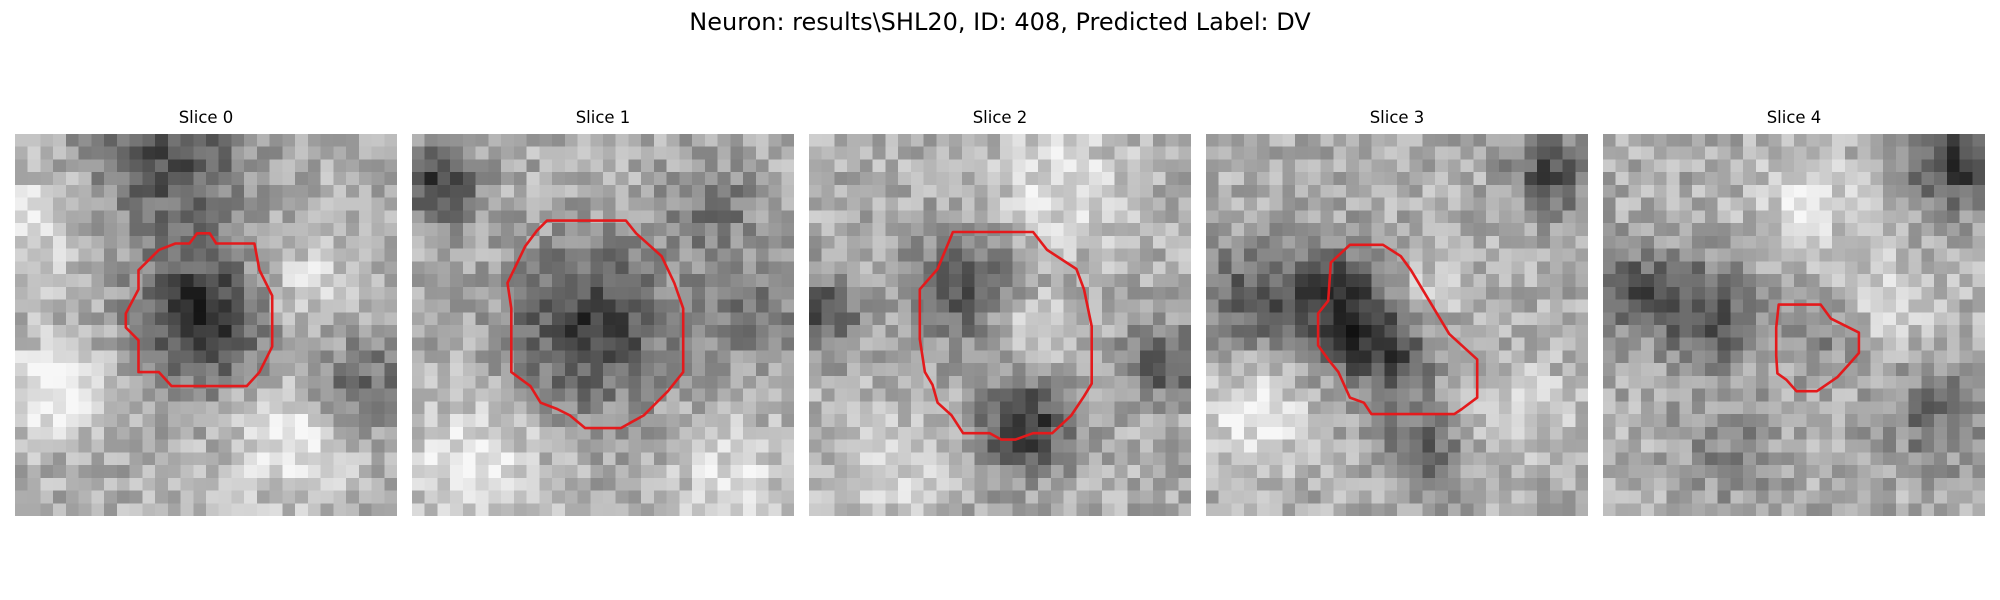  I want to click on slice-title: Slice 2, so click(1000, 117).